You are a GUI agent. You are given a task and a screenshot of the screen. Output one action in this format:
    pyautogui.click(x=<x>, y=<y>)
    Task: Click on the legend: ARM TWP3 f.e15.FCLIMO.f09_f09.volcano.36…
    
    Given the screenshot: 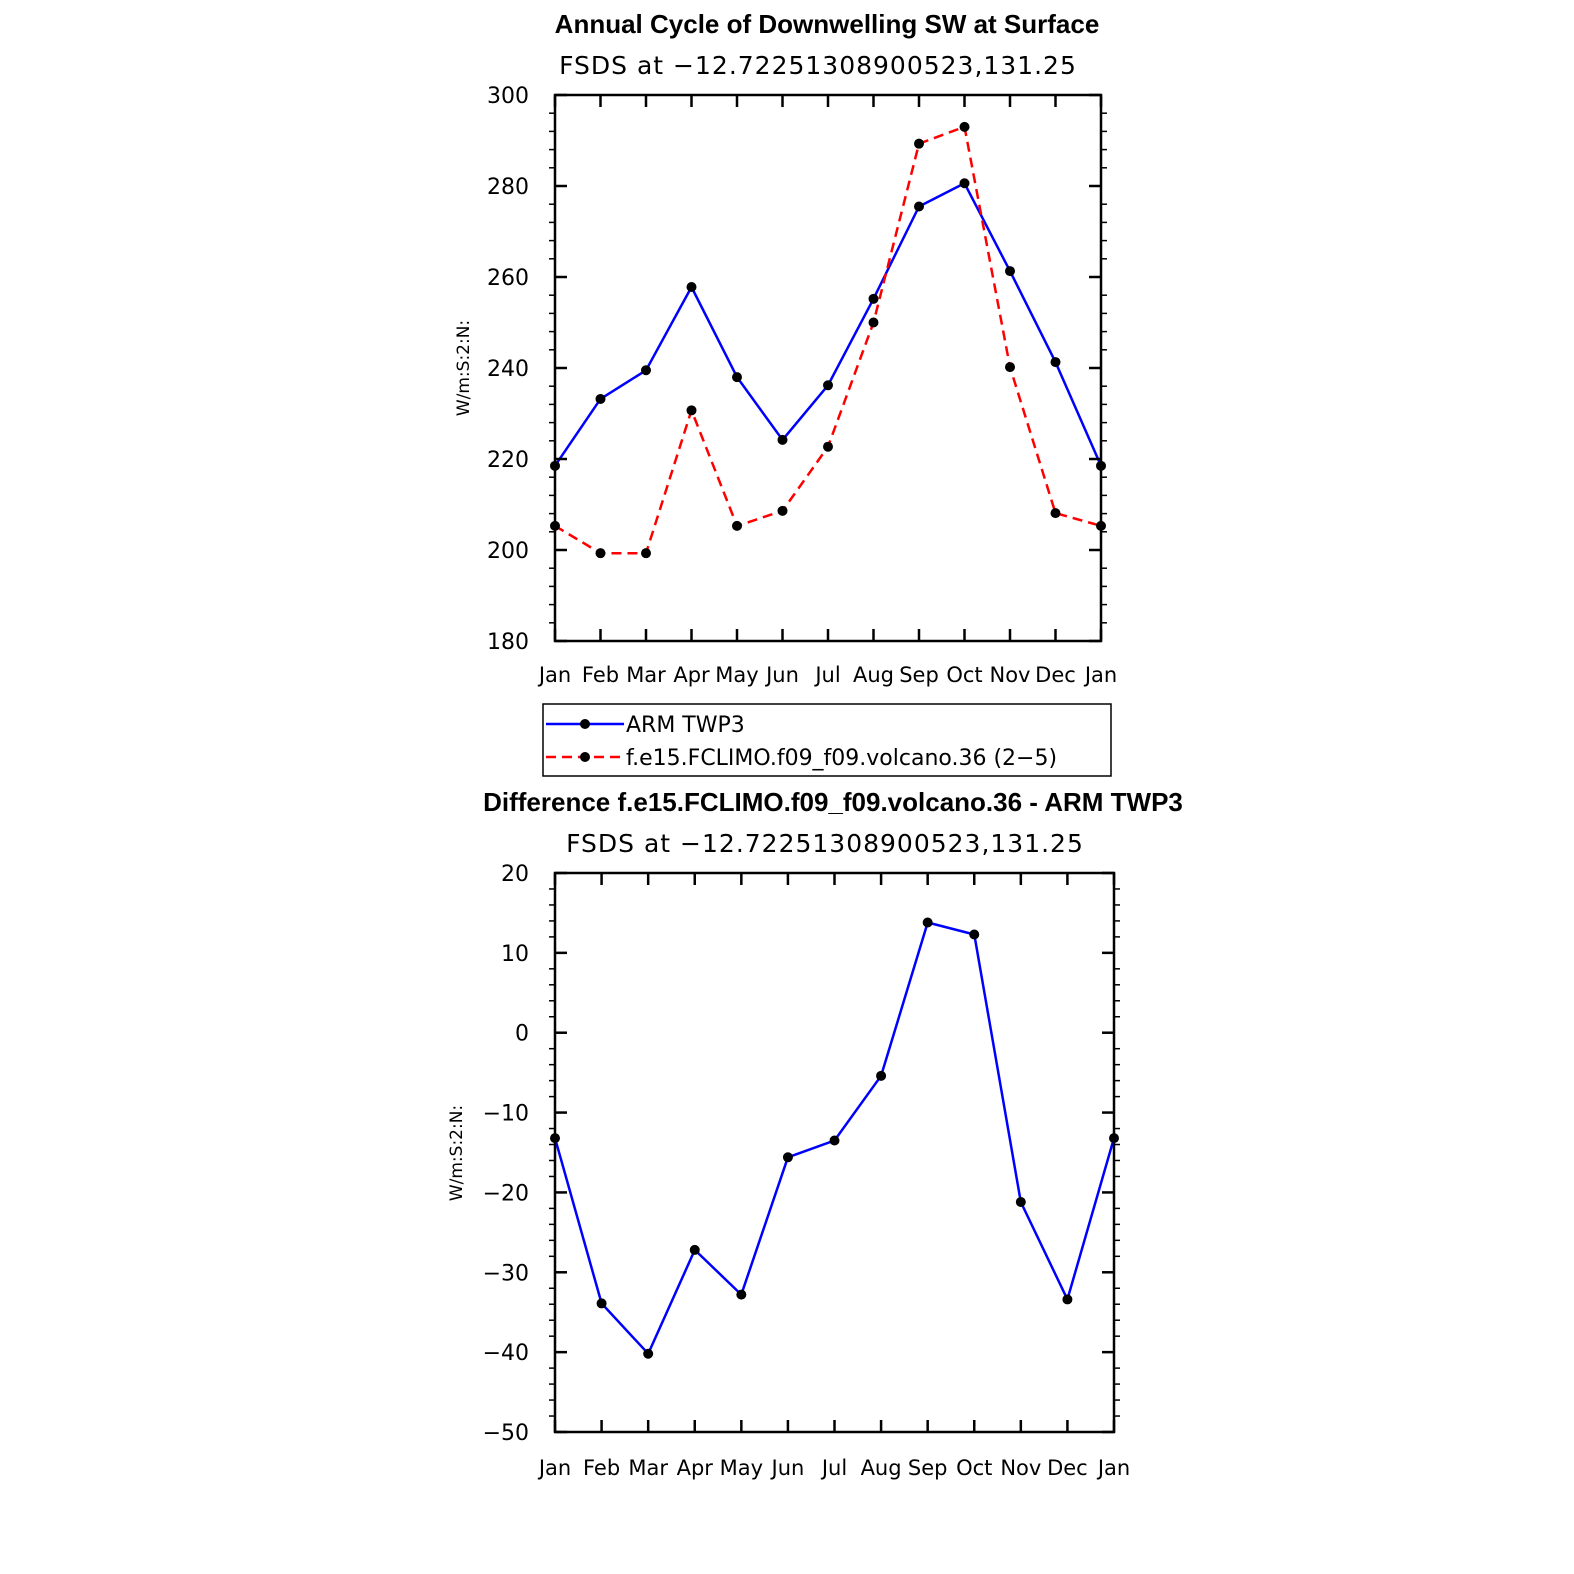 What is the action you would take?
    pyautogui.click(x=827, y=740)
    